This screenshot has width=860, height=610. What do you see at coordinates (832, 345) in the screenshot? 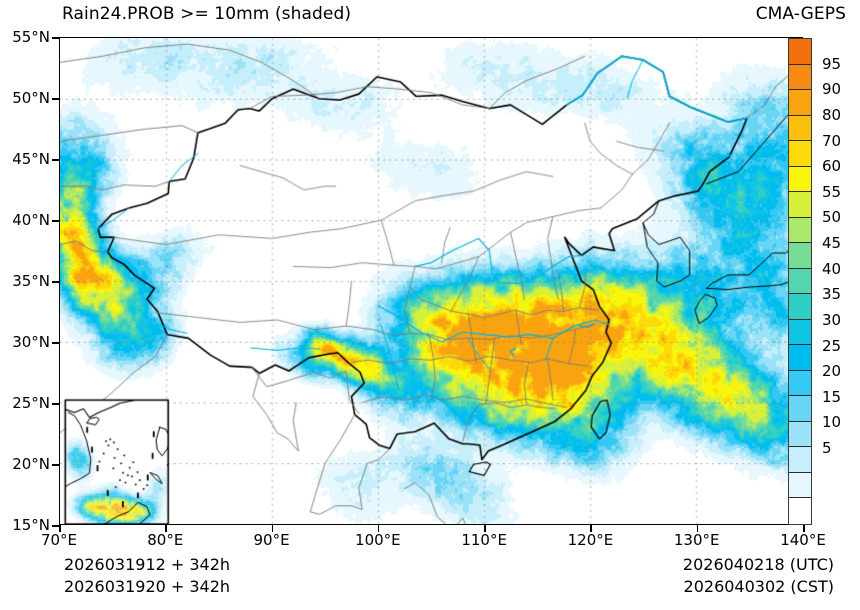
I see `colorbar-tick-label: 25` at bounding box center [832, 345].